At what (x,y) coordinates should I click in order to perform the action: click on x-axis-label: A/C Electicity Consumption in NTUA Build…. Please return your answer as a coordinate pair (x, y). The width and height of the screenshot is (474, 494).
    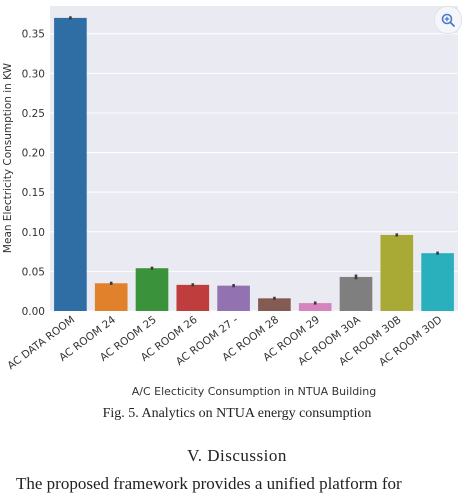
    Looking at the image, I should click on (254, 391).